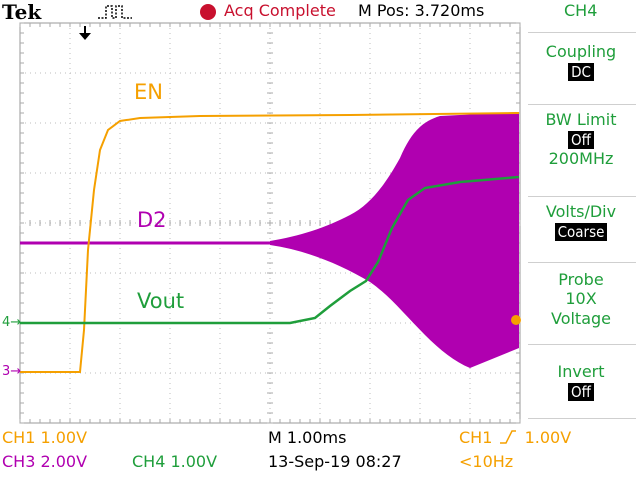 The height and width of the screenshot is (480, 640). What do you see at coordinates (12, 371) in the screenshot?
I see `ch3-marker: 3→` at bounding box center [12, 371].